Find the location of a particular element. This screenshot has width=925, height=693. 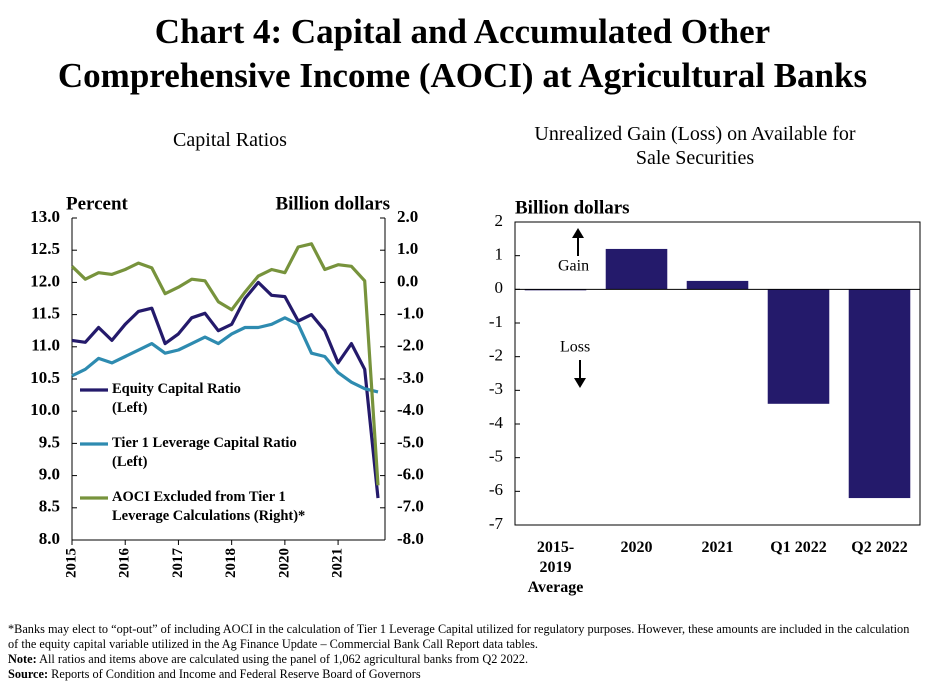

y-tick-label: 2 is located at coordinates (499, 220).